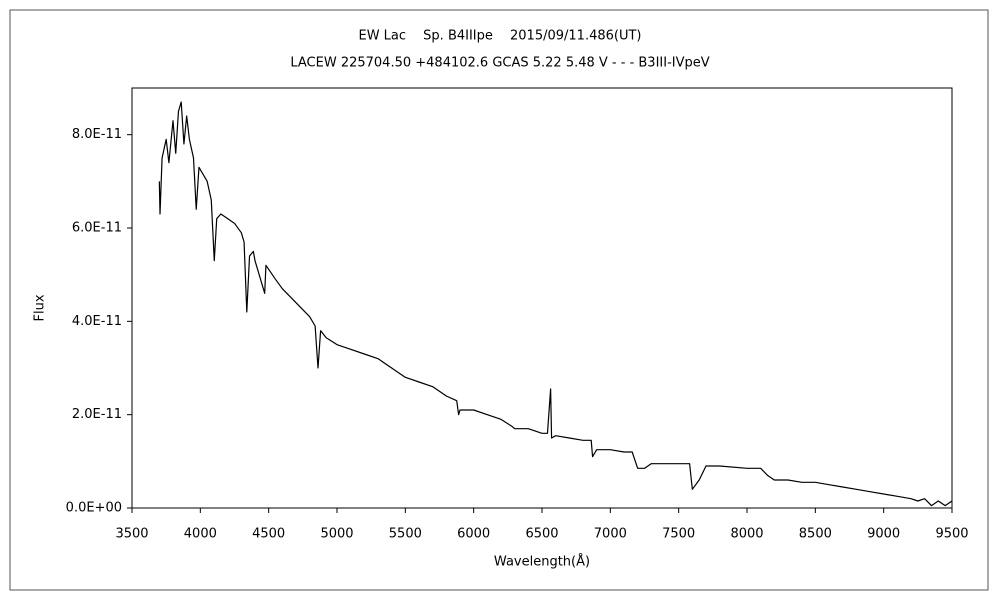  I want to click on x-tick-label: 5500, so click(405, 534).